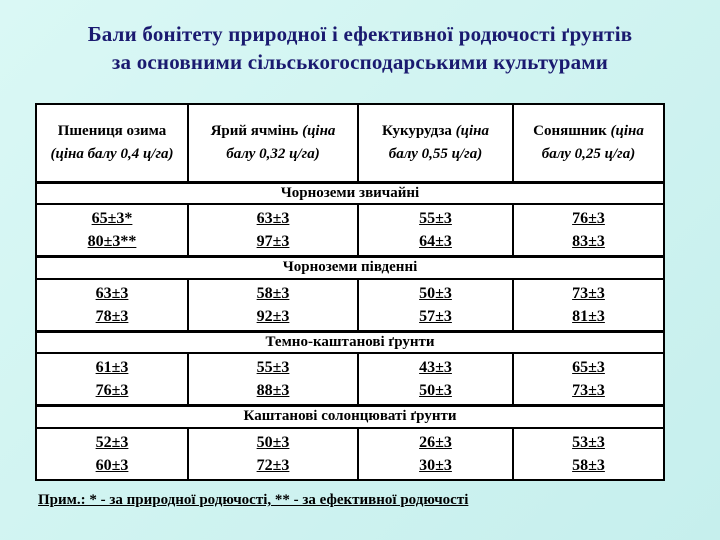  What do you see at coordinates (112, 442) in the screenshot?
I see `value-natural: 52±3` at bounding box center [112, 442].